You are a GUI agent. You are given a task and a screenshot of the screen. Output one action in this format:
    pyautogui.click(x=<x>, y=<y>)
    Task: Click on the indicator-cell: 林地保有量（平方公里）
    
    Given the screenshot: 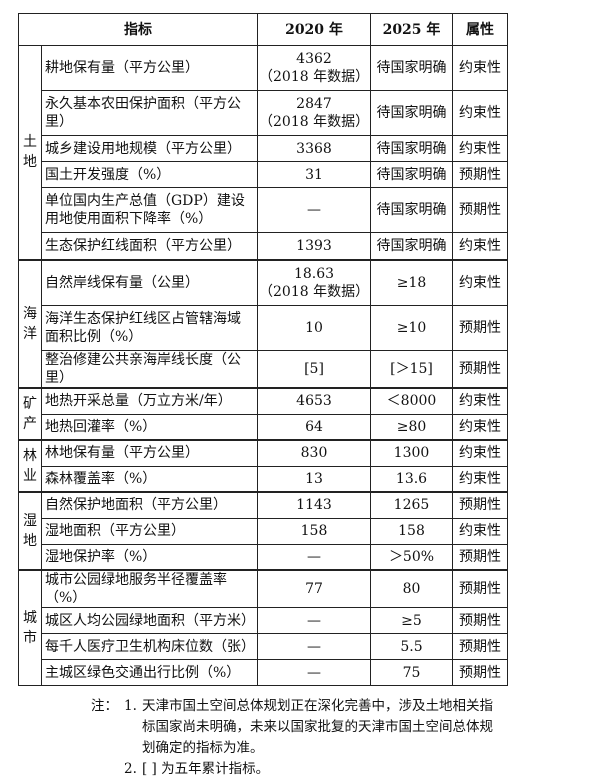 What is the action you would take?
    pyautogui.click(x=149, y=453)
    